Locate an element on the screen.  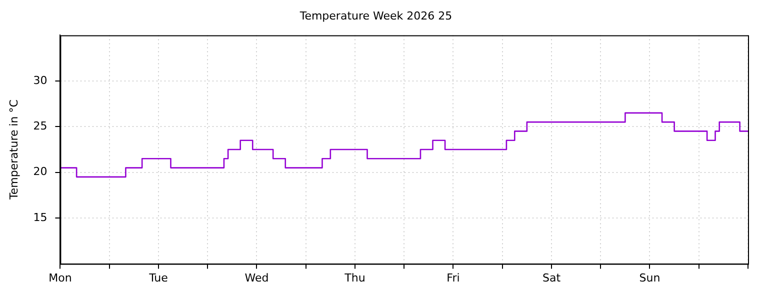
x-tick-label: Tue is located at coordinates (158, 277).